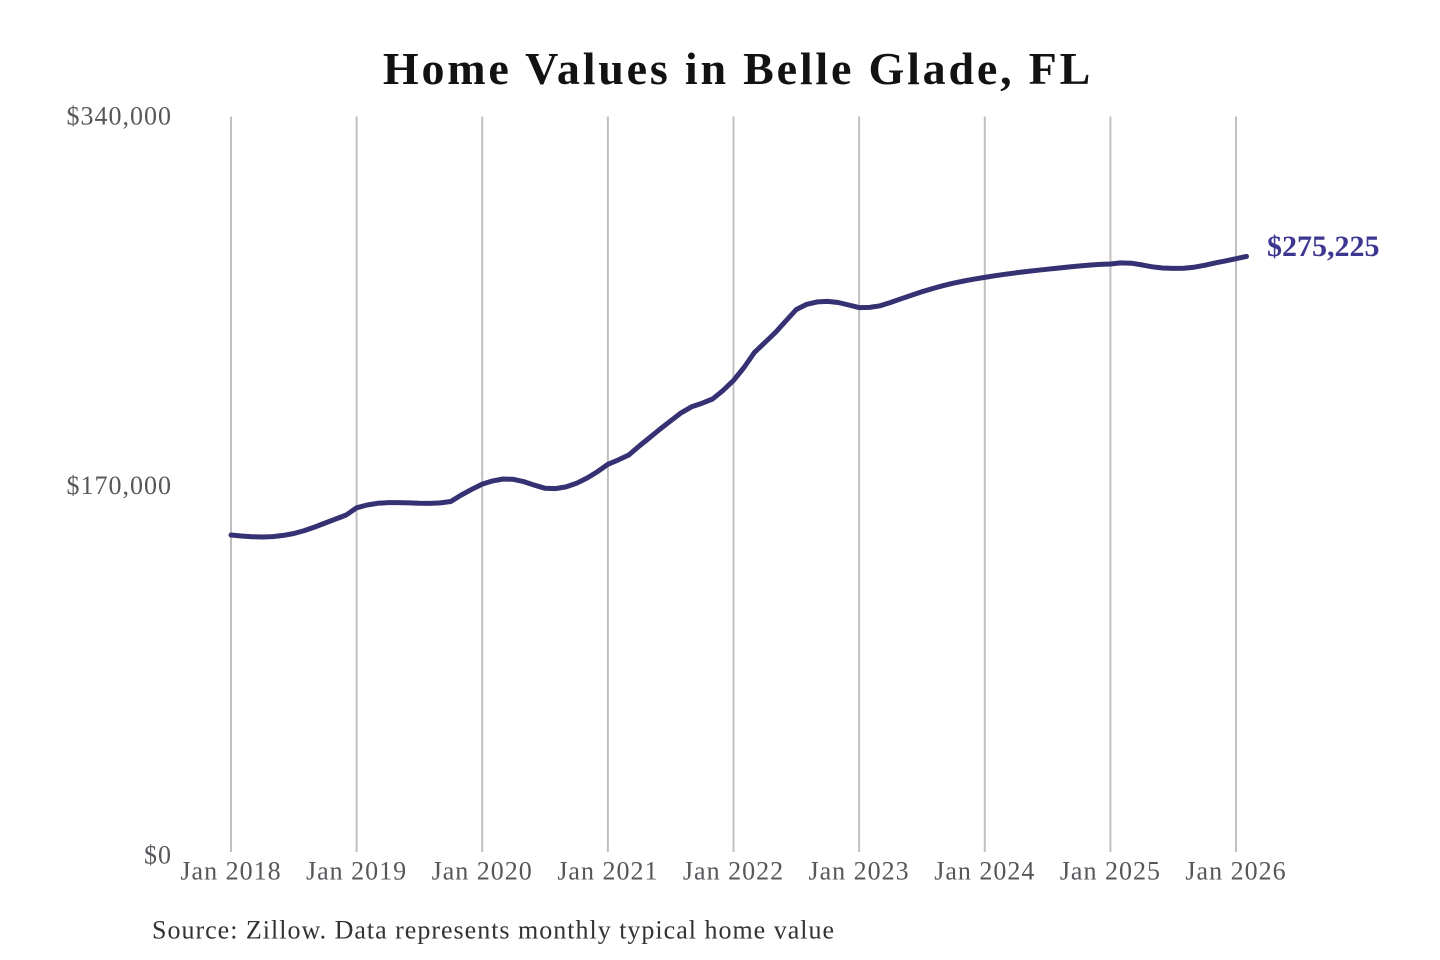  Describe the element at coordinates (984, 871) in the screenshot. I see `svg-text: Jan 2024` at that location.